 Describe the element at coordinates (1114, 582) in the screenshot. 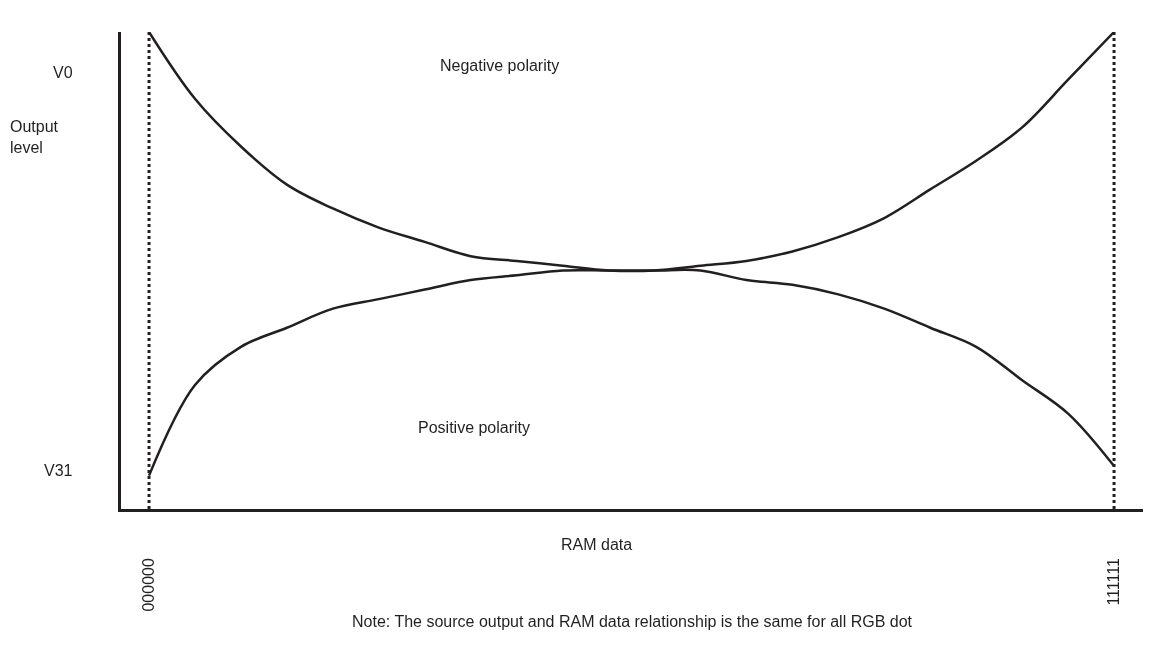

I see `x-tick-label: 111111` at that location.